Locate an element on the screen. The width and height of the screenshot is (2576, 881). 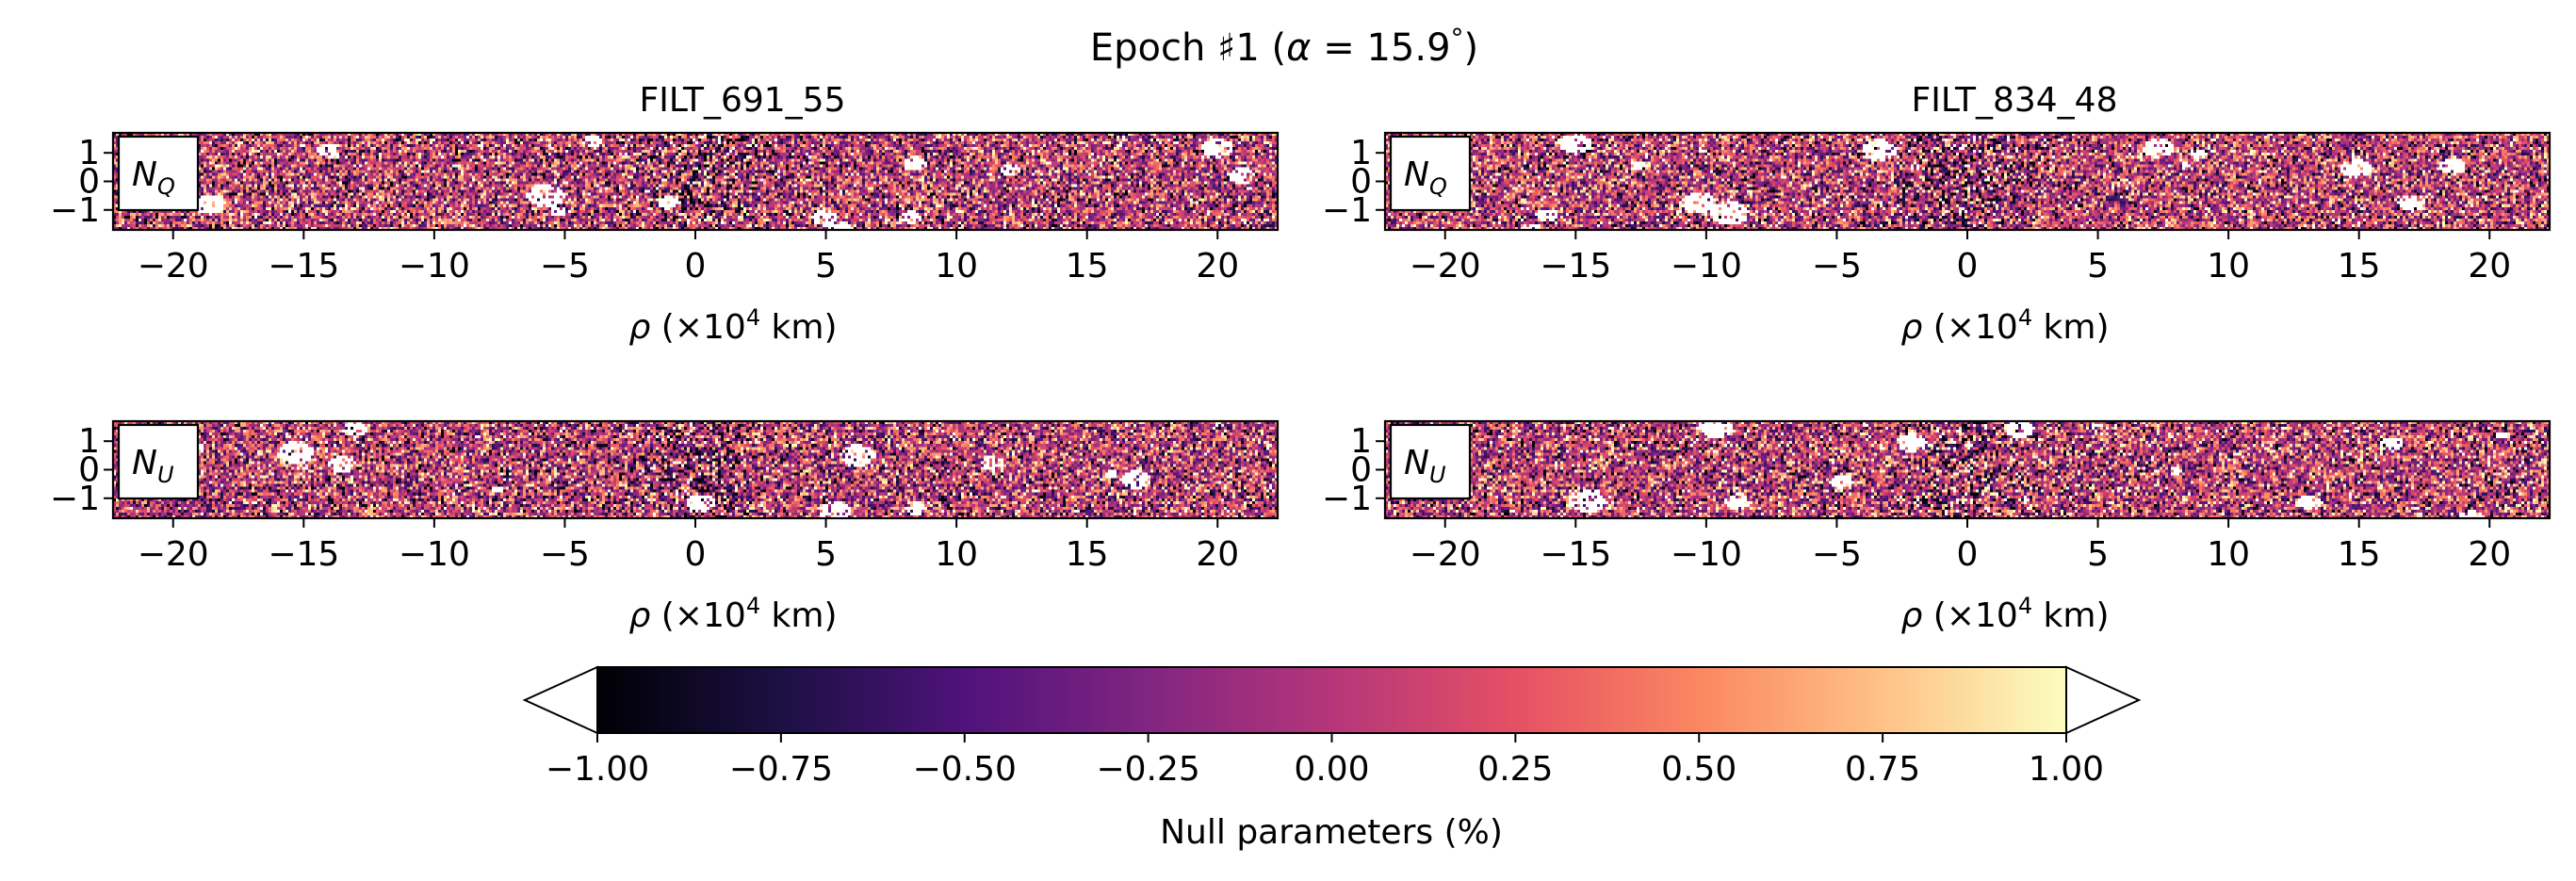
colorbar-label: Null parameters (%) is located at coordinates (1331, 832).